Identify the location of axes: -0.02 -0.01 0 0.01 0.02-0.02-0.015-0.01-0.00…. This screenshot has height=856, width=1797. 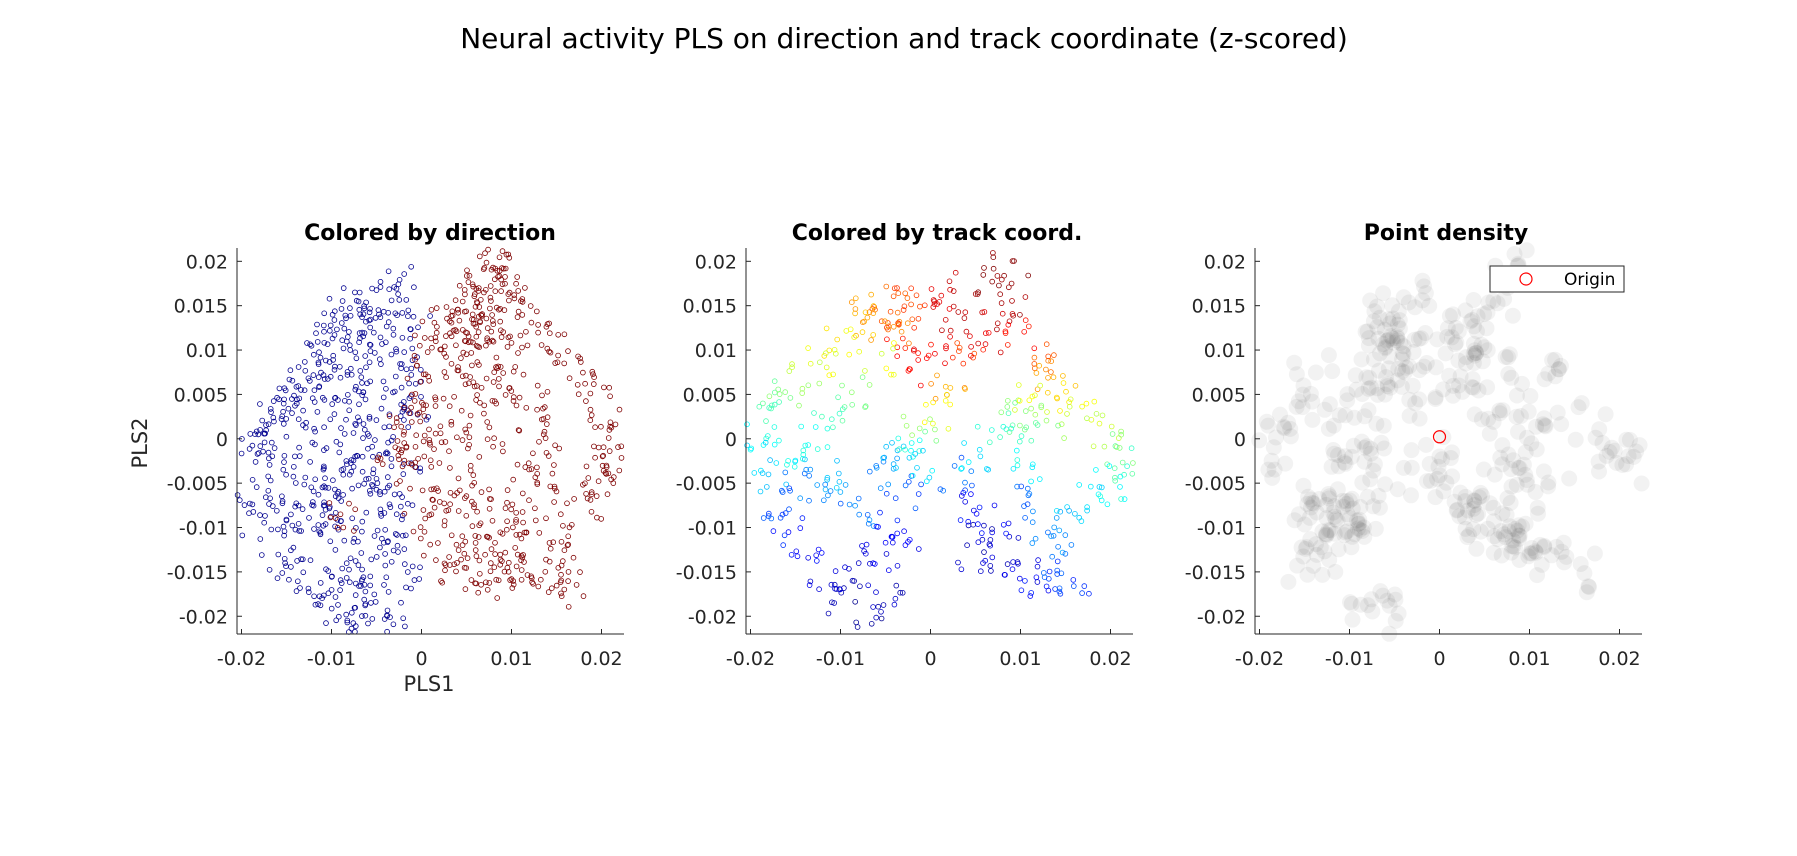
(1413, 459).